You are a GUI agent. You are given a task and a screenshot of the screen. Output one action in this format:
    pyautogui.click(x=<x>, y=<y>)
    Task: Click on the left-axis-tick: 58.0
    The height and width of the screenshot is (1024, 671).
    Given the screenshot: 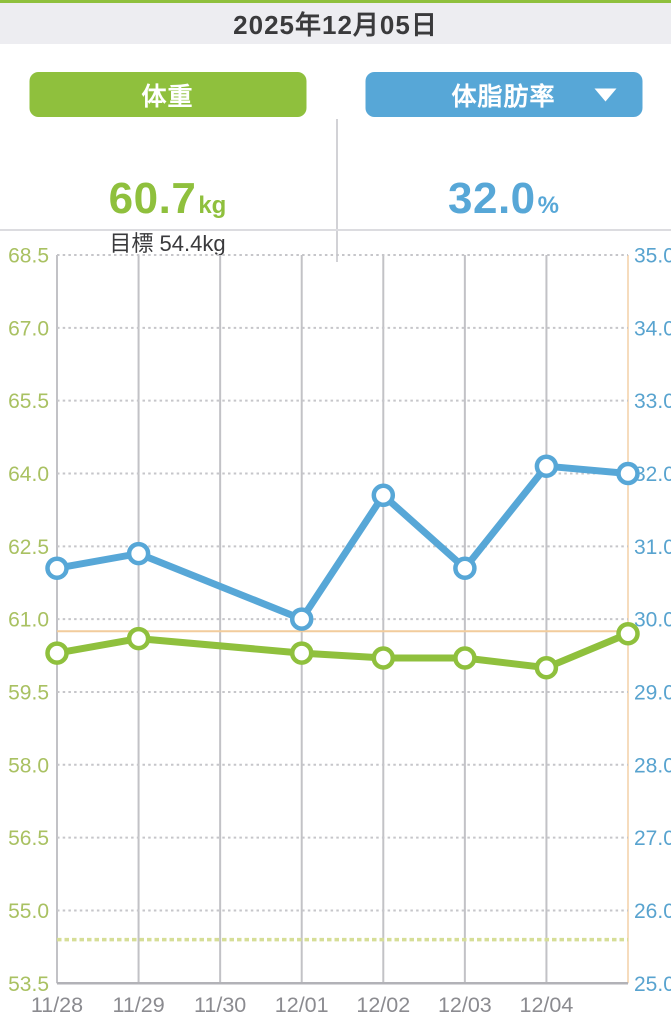 What is the action you would take?
    pyautogui.click(x=28, y=765)
    